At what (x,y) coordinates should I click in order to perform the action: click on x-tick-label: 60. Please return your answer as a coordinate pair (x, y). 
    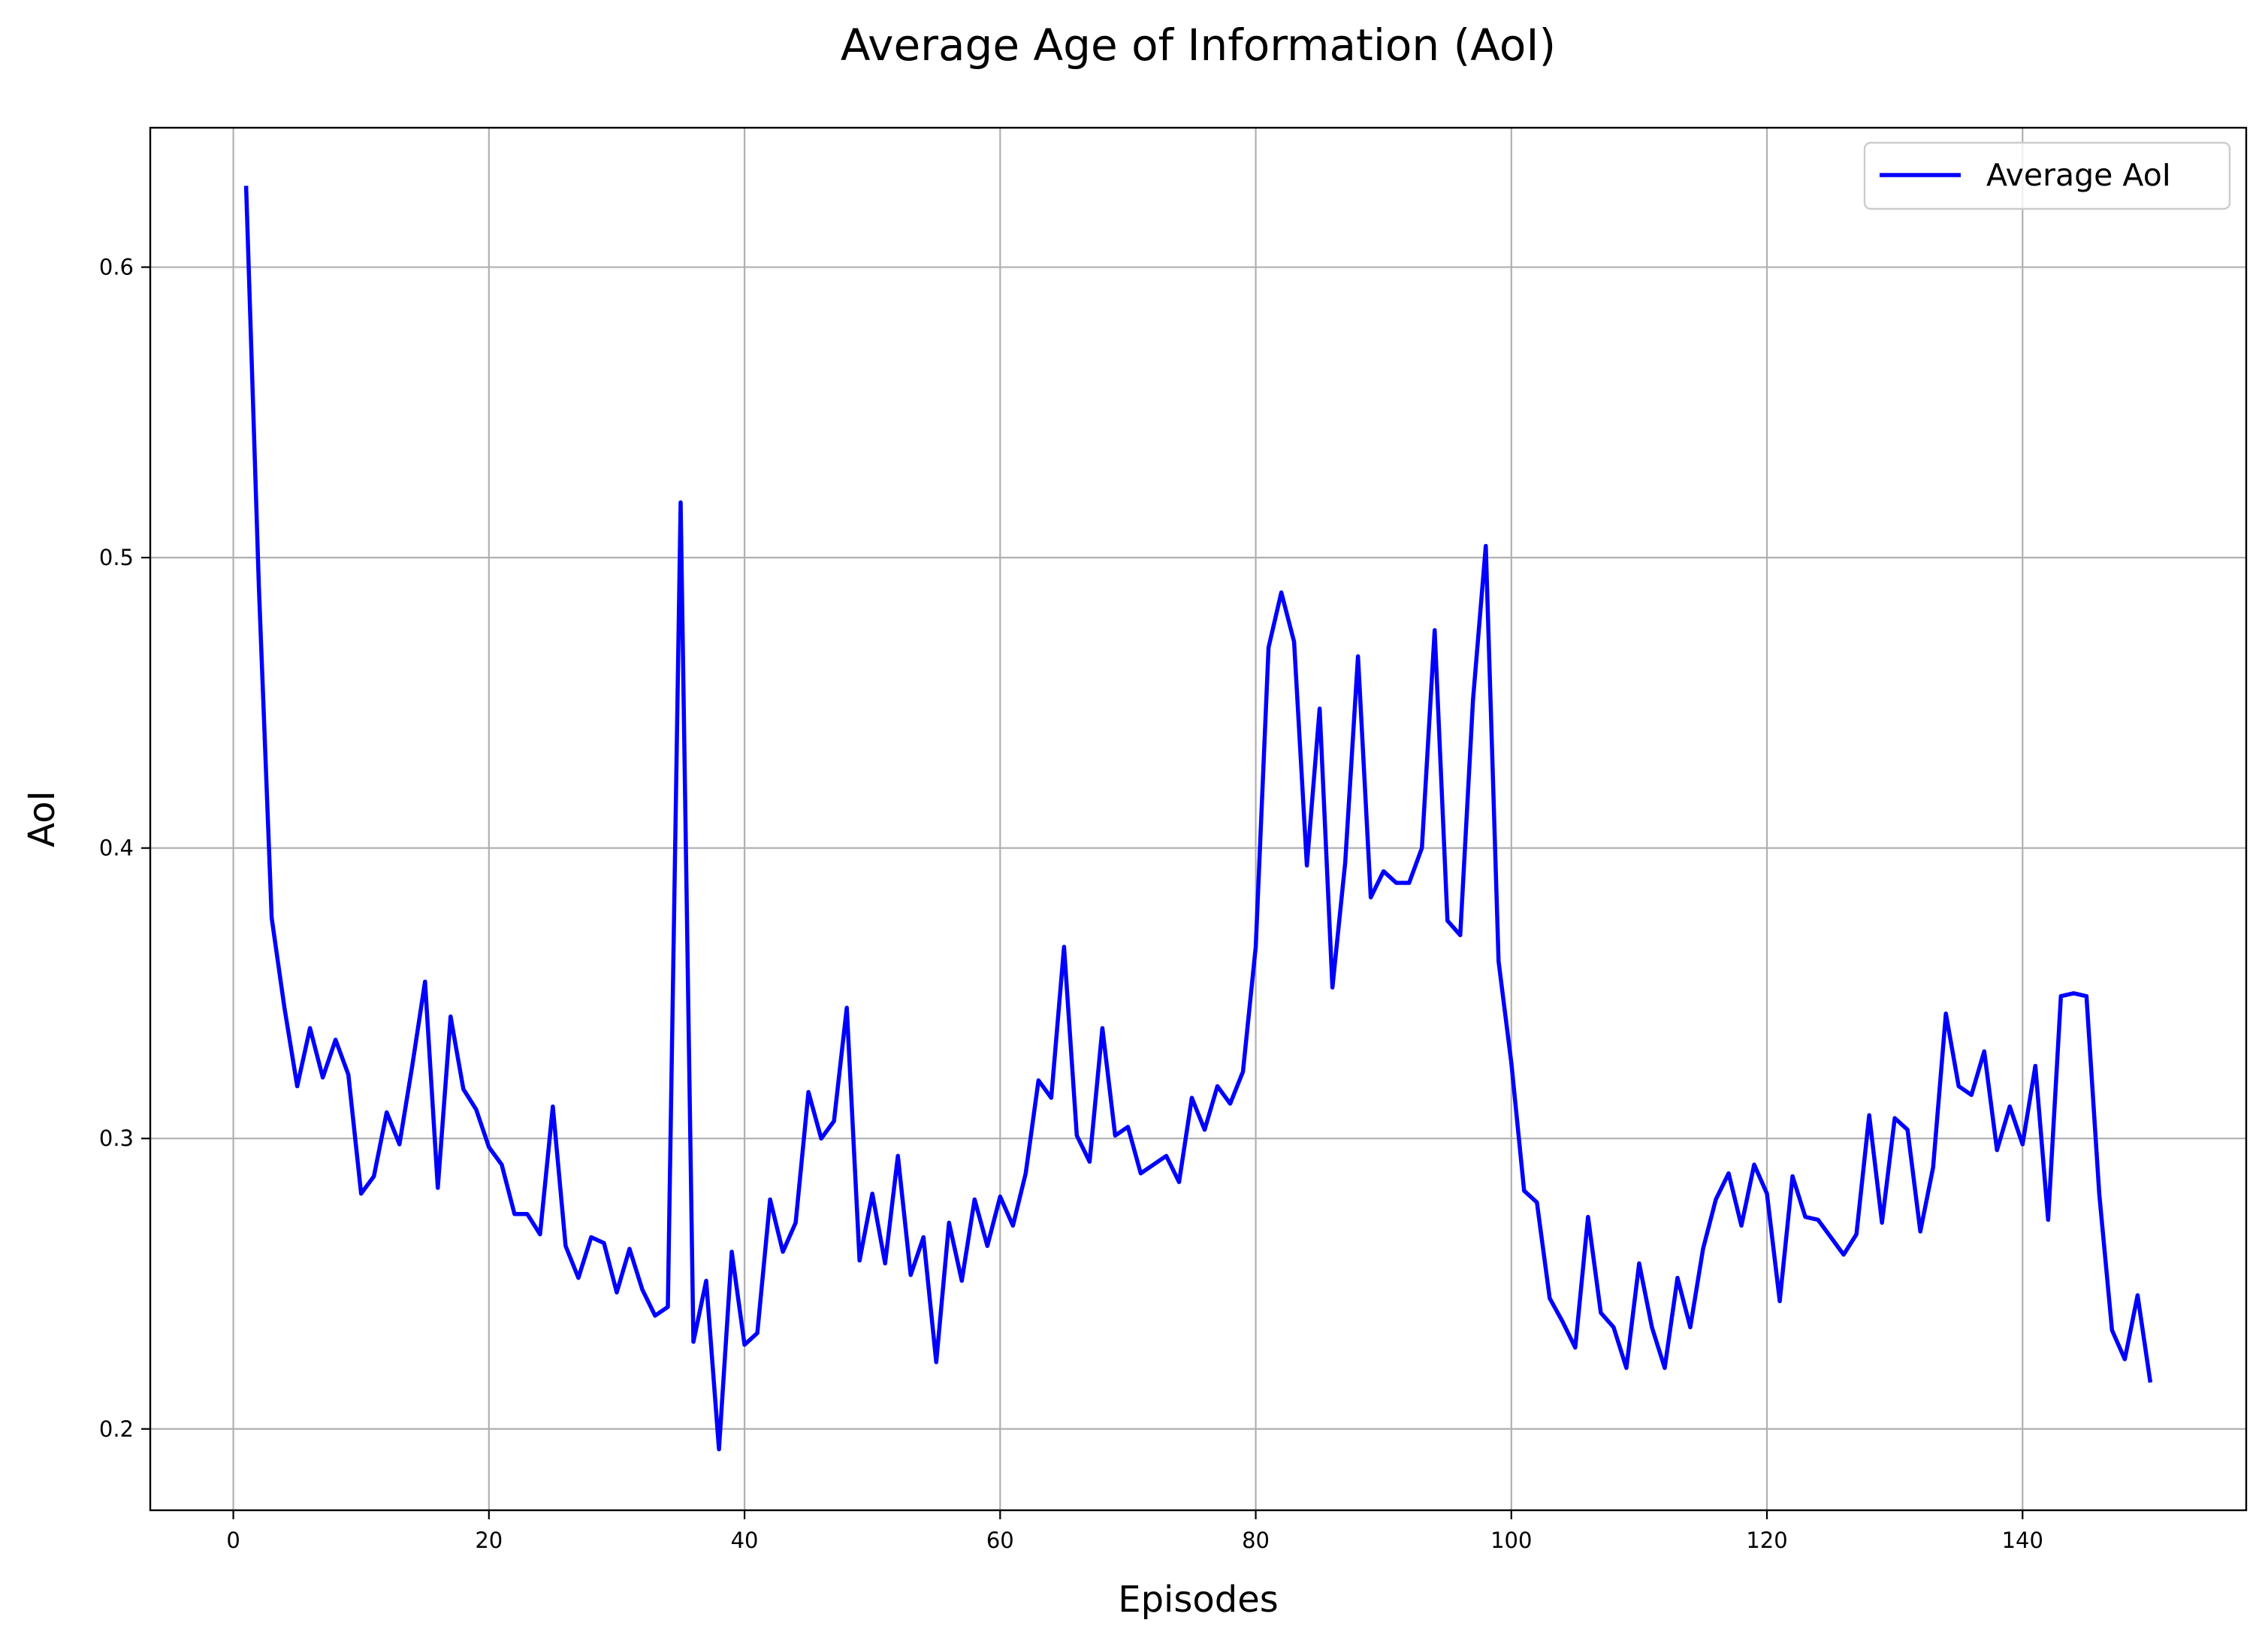
    Looking at the image, I should click on (1000, 1541).